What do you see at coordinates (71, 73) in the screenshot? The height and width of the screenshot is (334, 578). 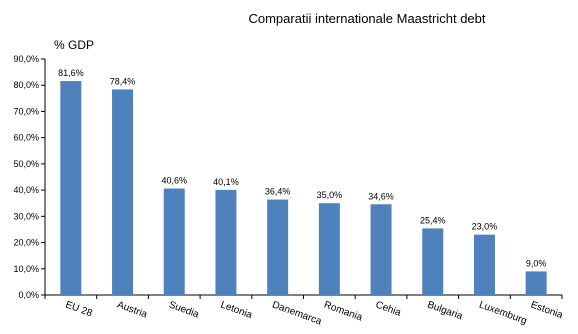 I see `data-label: 81,6%` at bounding box center [71, 73].